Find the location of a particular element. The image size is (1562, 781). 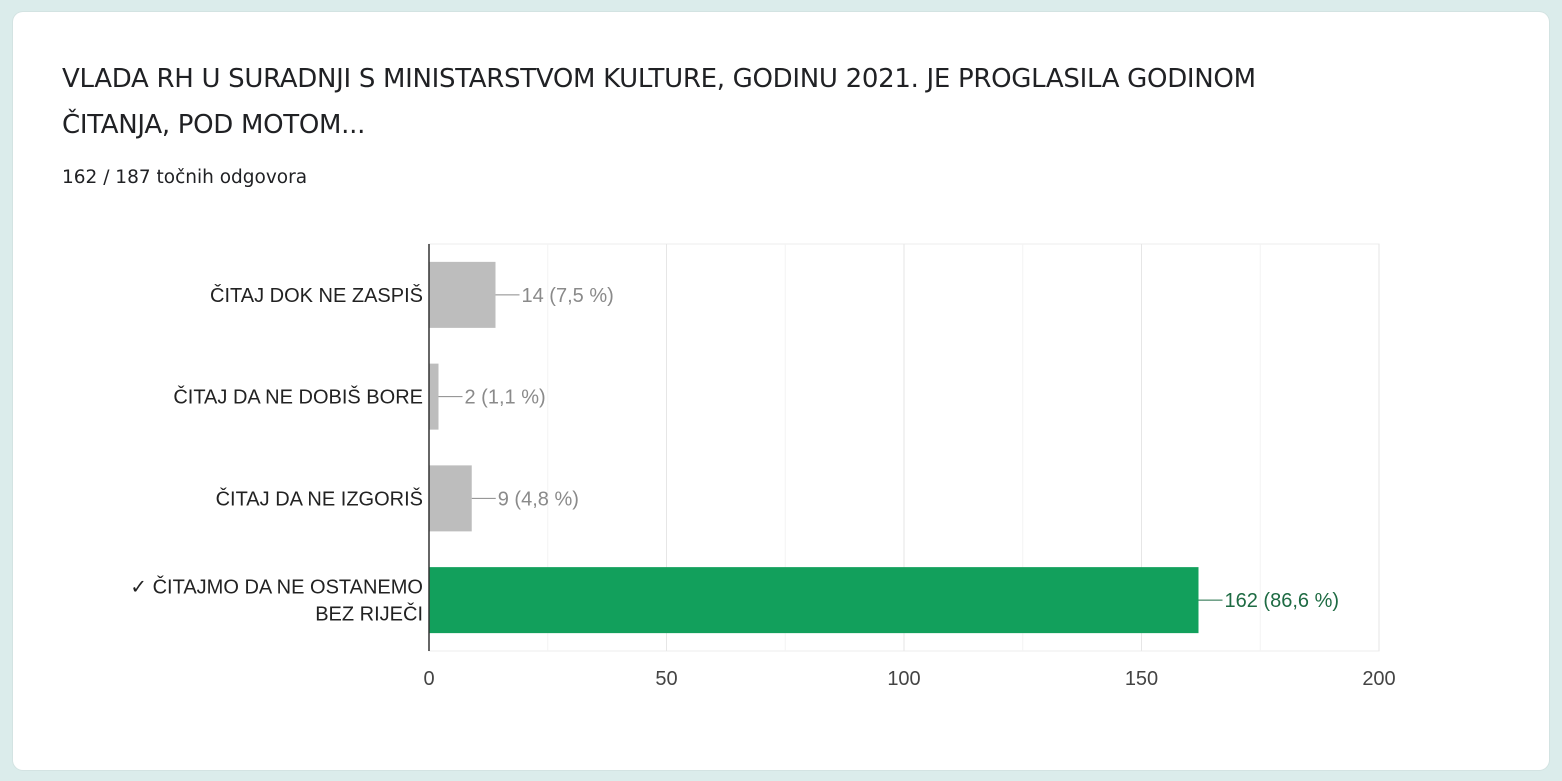

x-tick-label: 200 is located at coordinates (1378, 679).